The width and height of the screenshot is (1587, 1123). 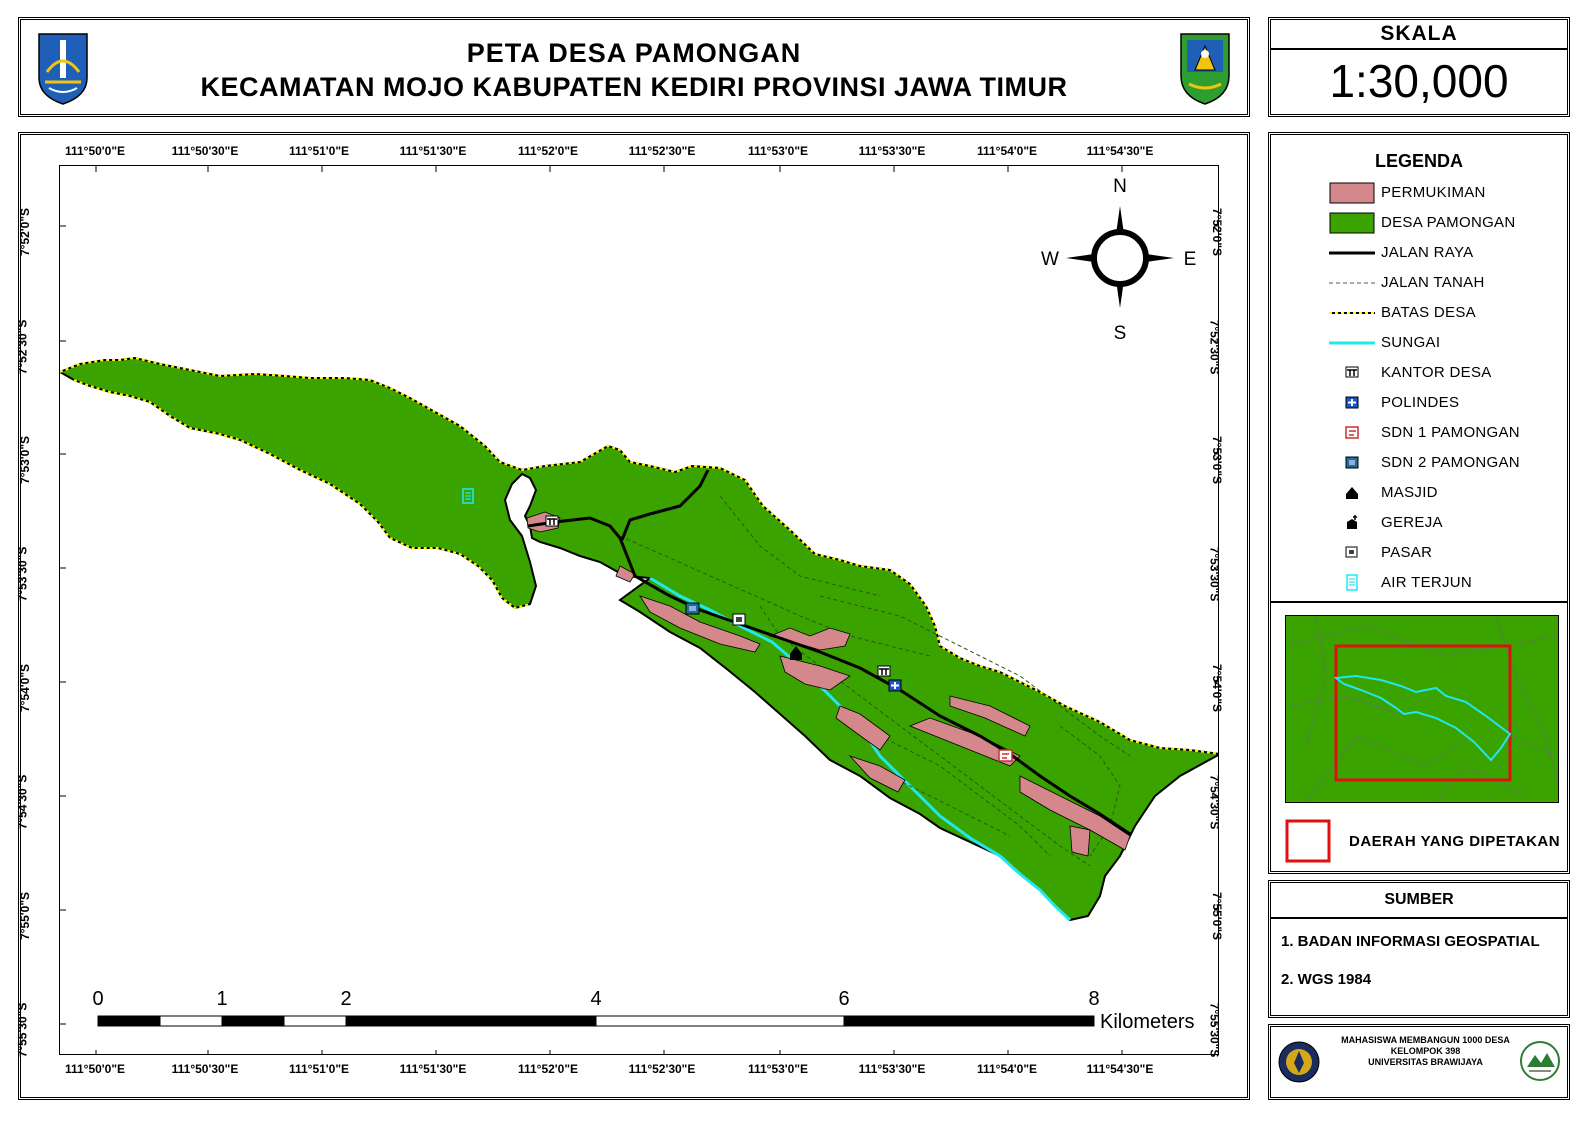 I want to click on lon-label-top: 111°52'0"E, so click(x=548, y=151).